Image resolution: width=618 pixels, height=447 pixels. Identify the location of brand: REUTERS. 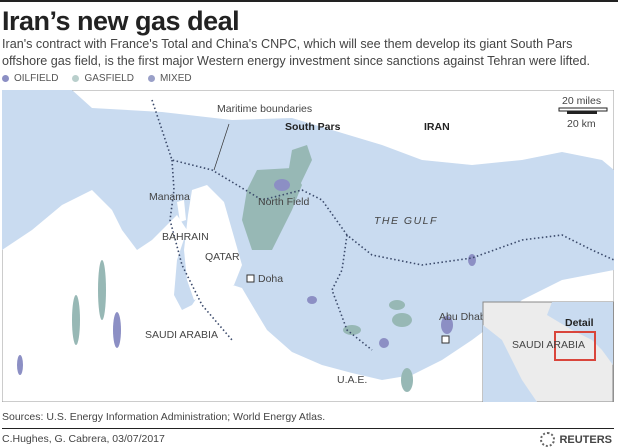
(585, 439).